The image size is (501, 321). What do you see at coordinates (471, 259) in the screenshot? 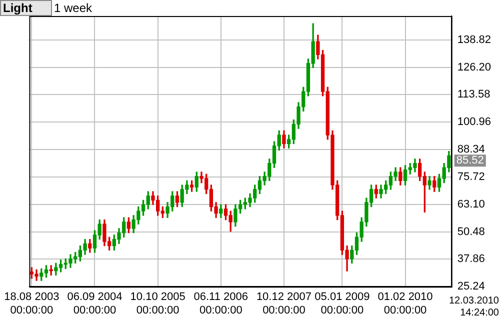
I see `y-tick-label: 37.86` at bounding box center [471, 259].